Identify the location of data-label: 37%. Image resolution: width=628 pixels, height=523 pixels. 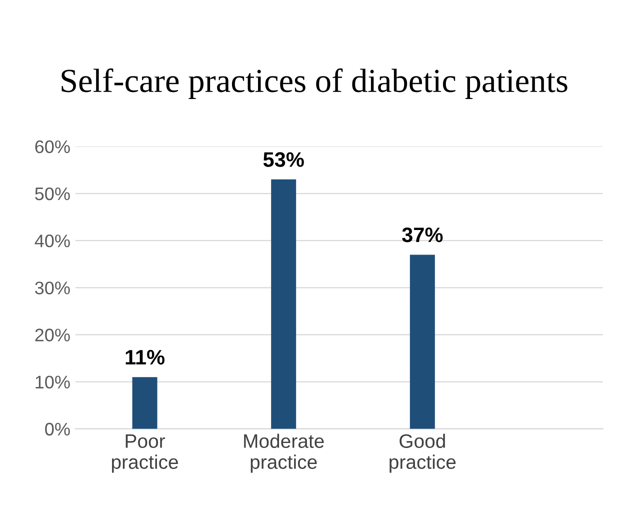
(422, 234).